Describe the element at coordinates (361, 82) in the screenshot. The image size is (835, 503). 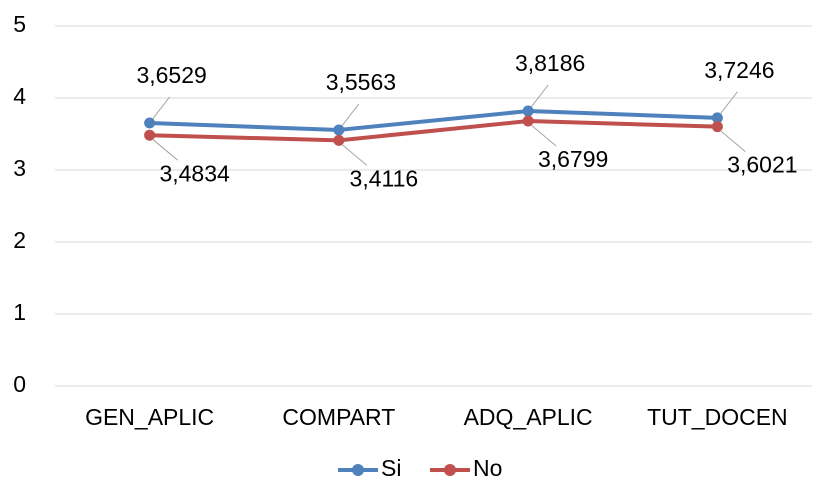
I see `data-label: 3,5563` at that location.